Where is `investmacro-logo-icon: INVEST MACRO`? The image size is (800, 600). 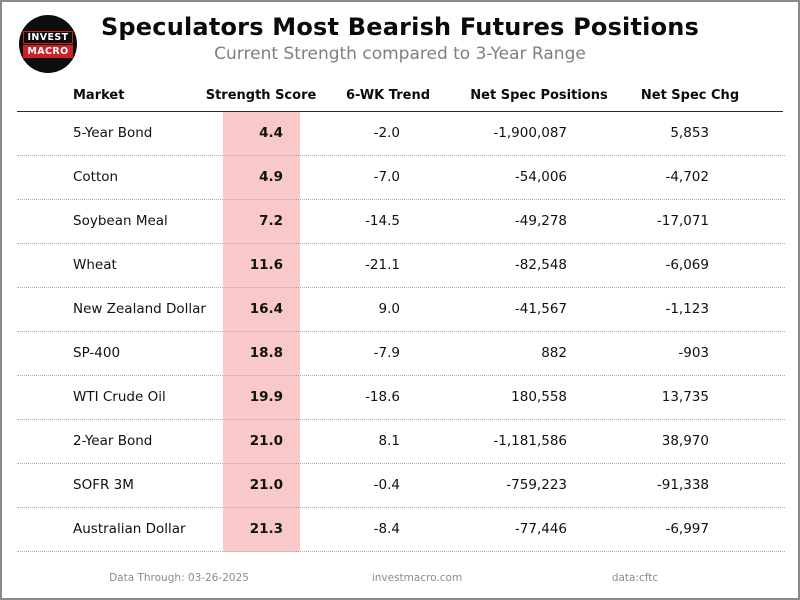
investmacro-logo-icon: INVEST MACRO is located at coordinates (48, 44).